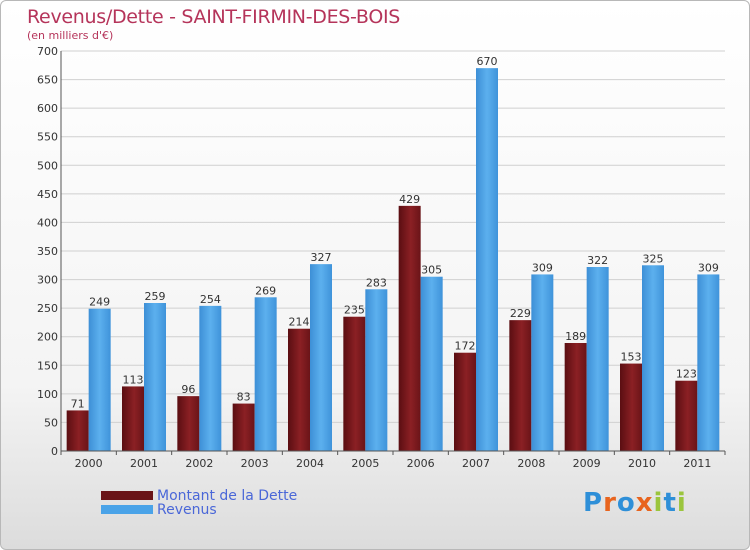 This screenshot has height=550, width=750. Describe the element at coordinates (47, 394) in the screenshot. I see `y-tick-label: 100` at that location.